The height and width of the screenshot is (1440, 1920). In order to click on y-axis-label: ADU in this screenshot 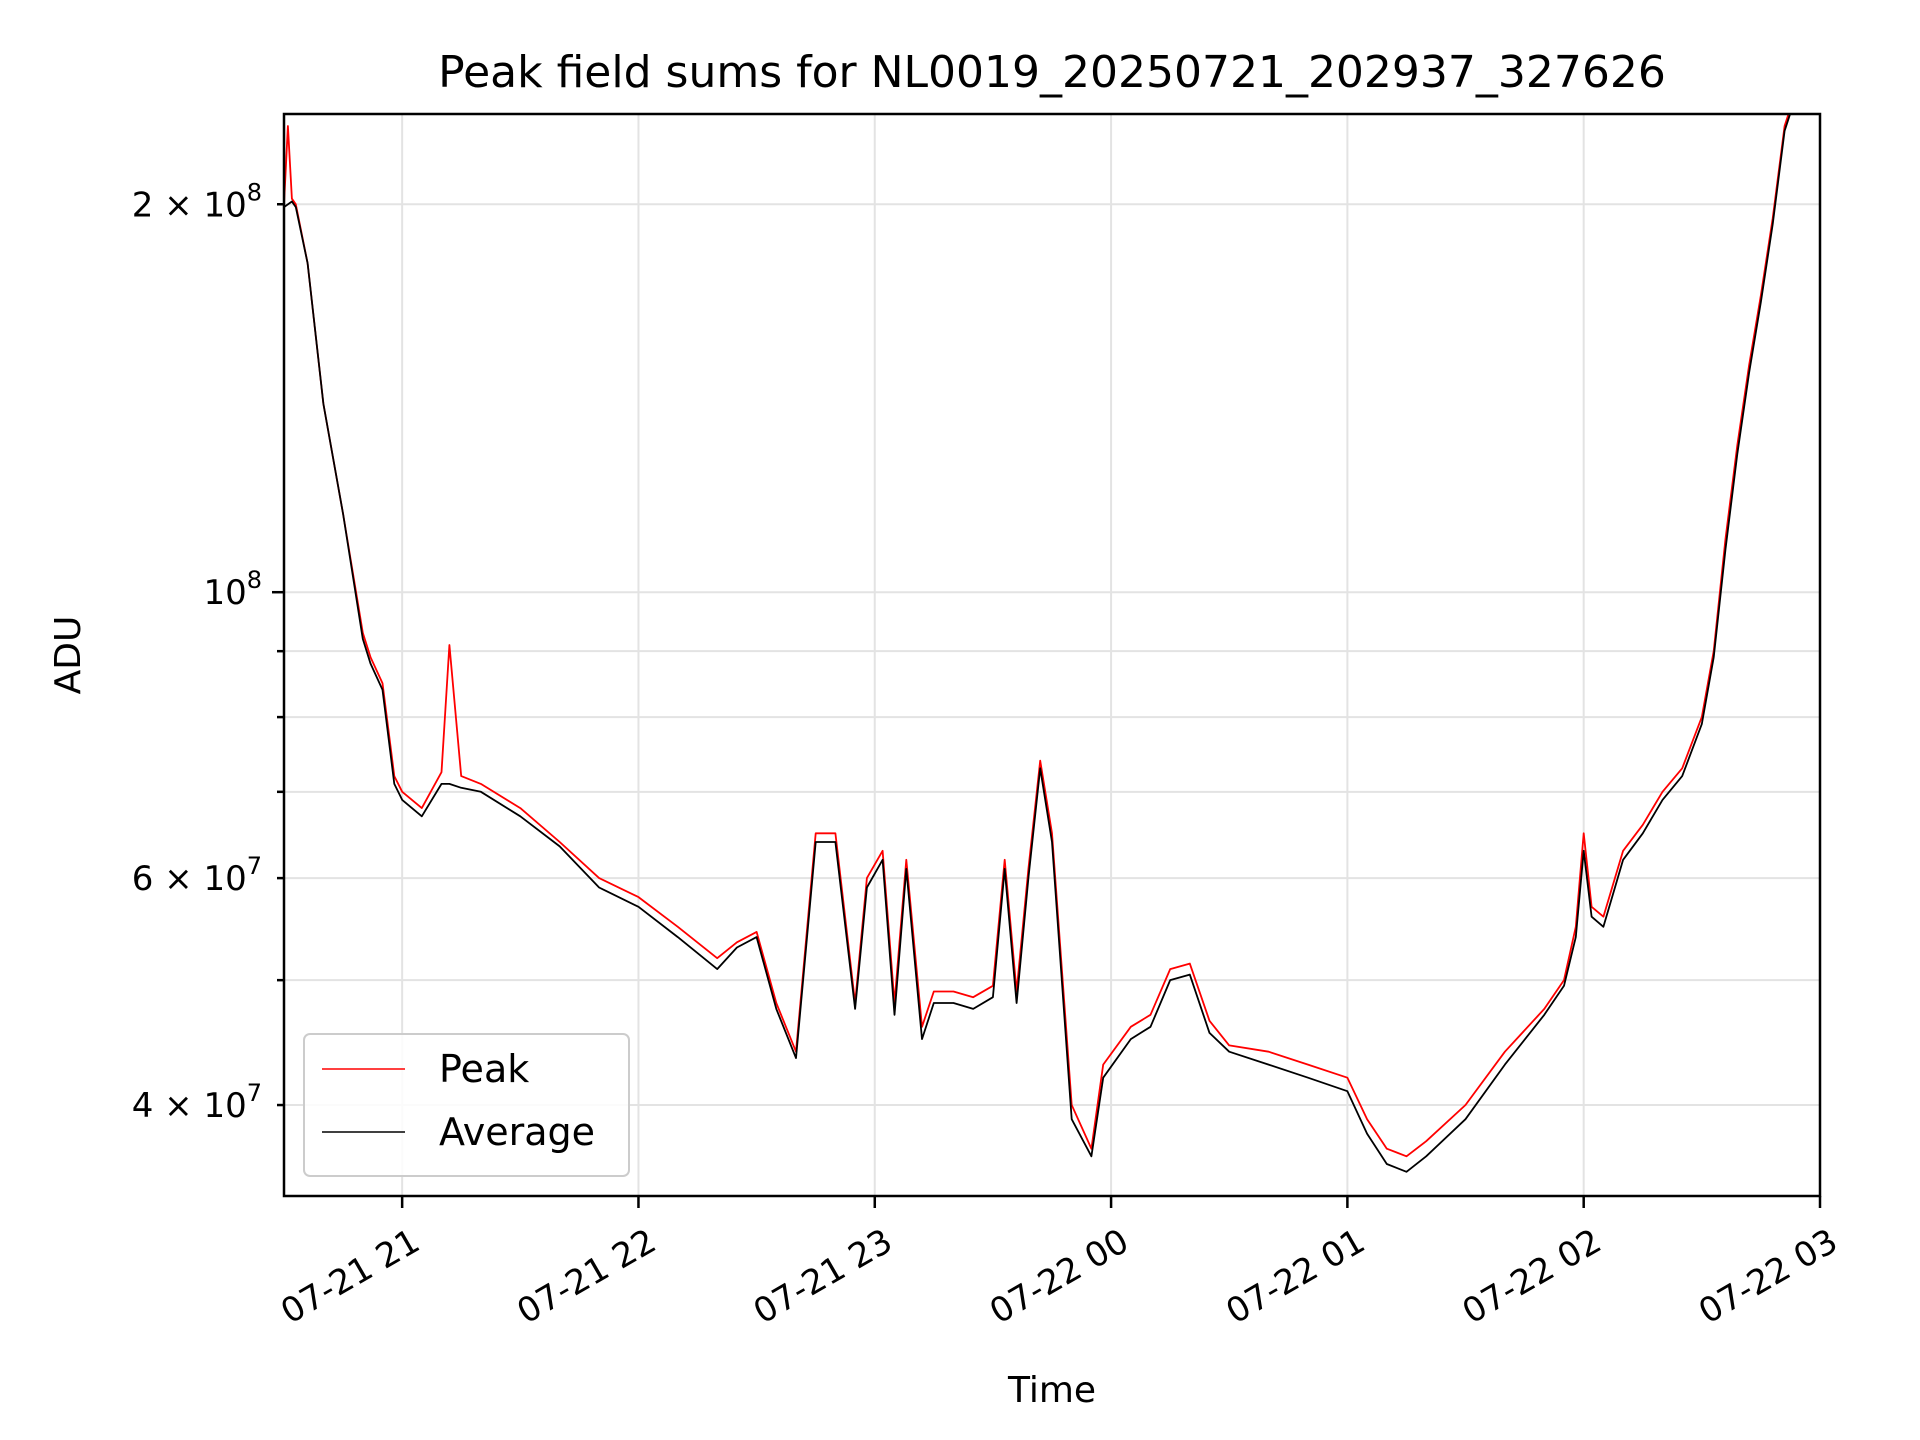, I will do `click(68, 655)`.